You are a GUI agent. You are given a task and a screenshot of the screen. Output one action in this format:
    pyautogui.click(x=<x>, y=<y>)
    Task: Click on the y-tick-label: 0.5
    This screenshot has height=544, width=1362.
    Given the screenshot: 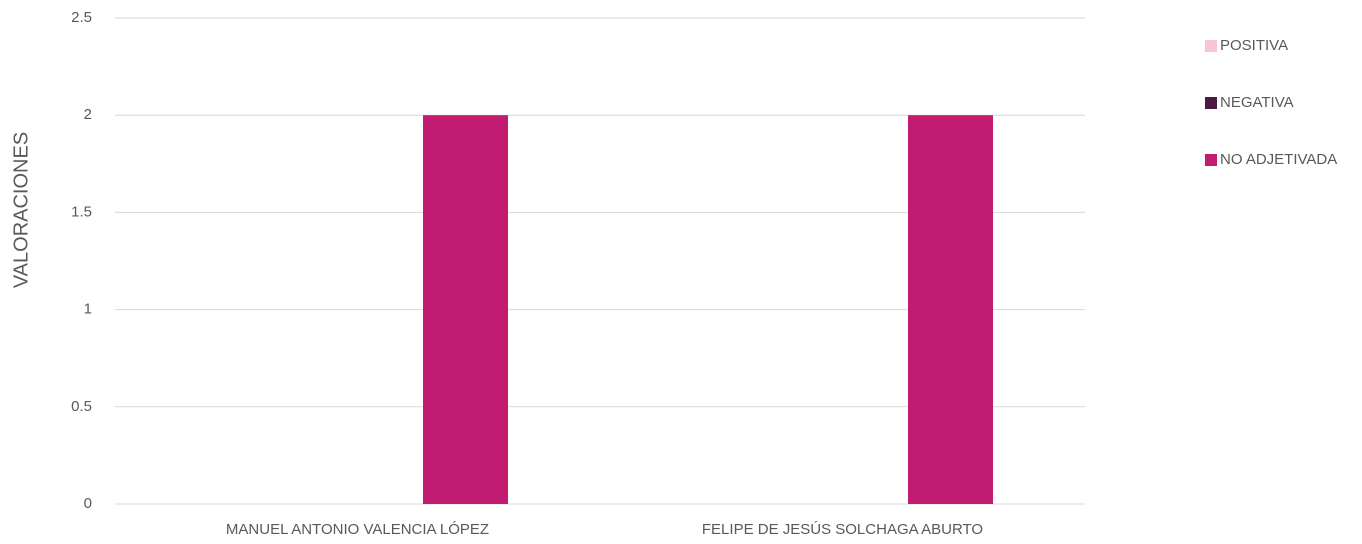 What is the action you would take?
    pyautogui.click(x=81, y=406)
    